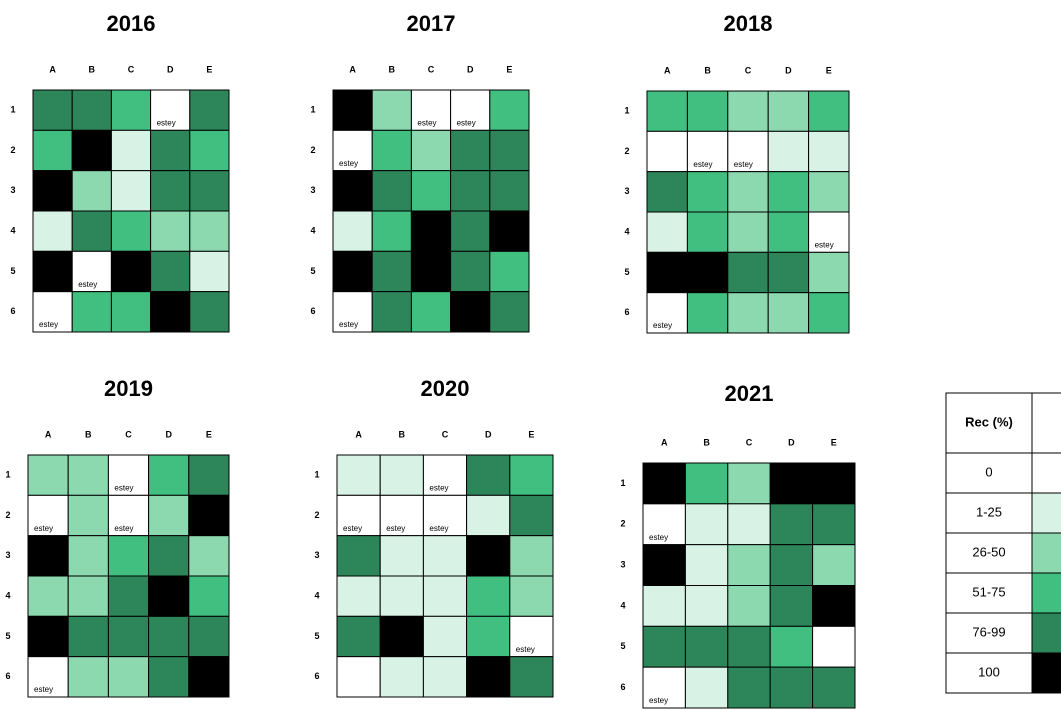  Describe the element at coordinates (7, 676) in the screenshot. I see `row-label: 6` at that location.